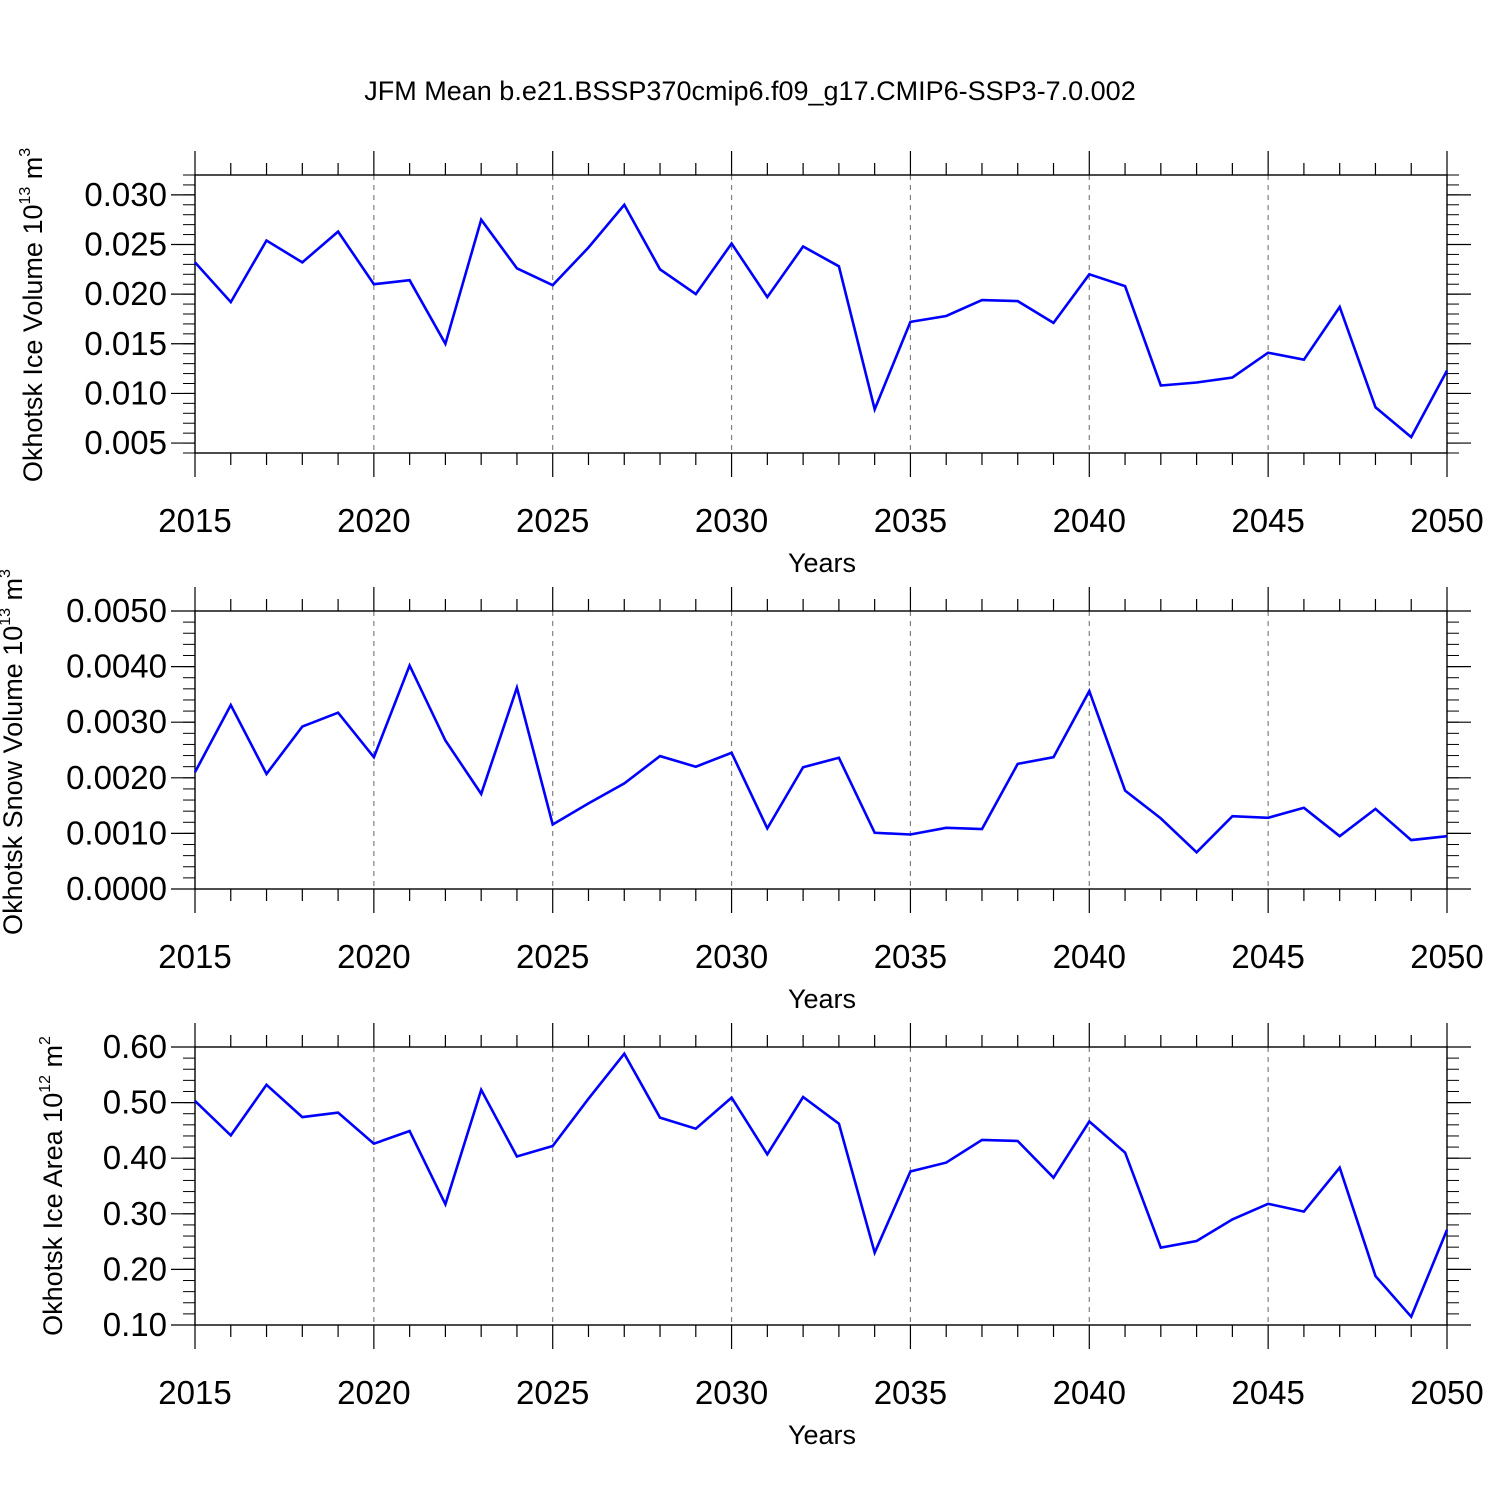 The height and width of the screenshot is (1500, 1500). Describe the element at coordinates (125, 442) in the screenshot. I see `y-tick-label: 0.005` at that location.